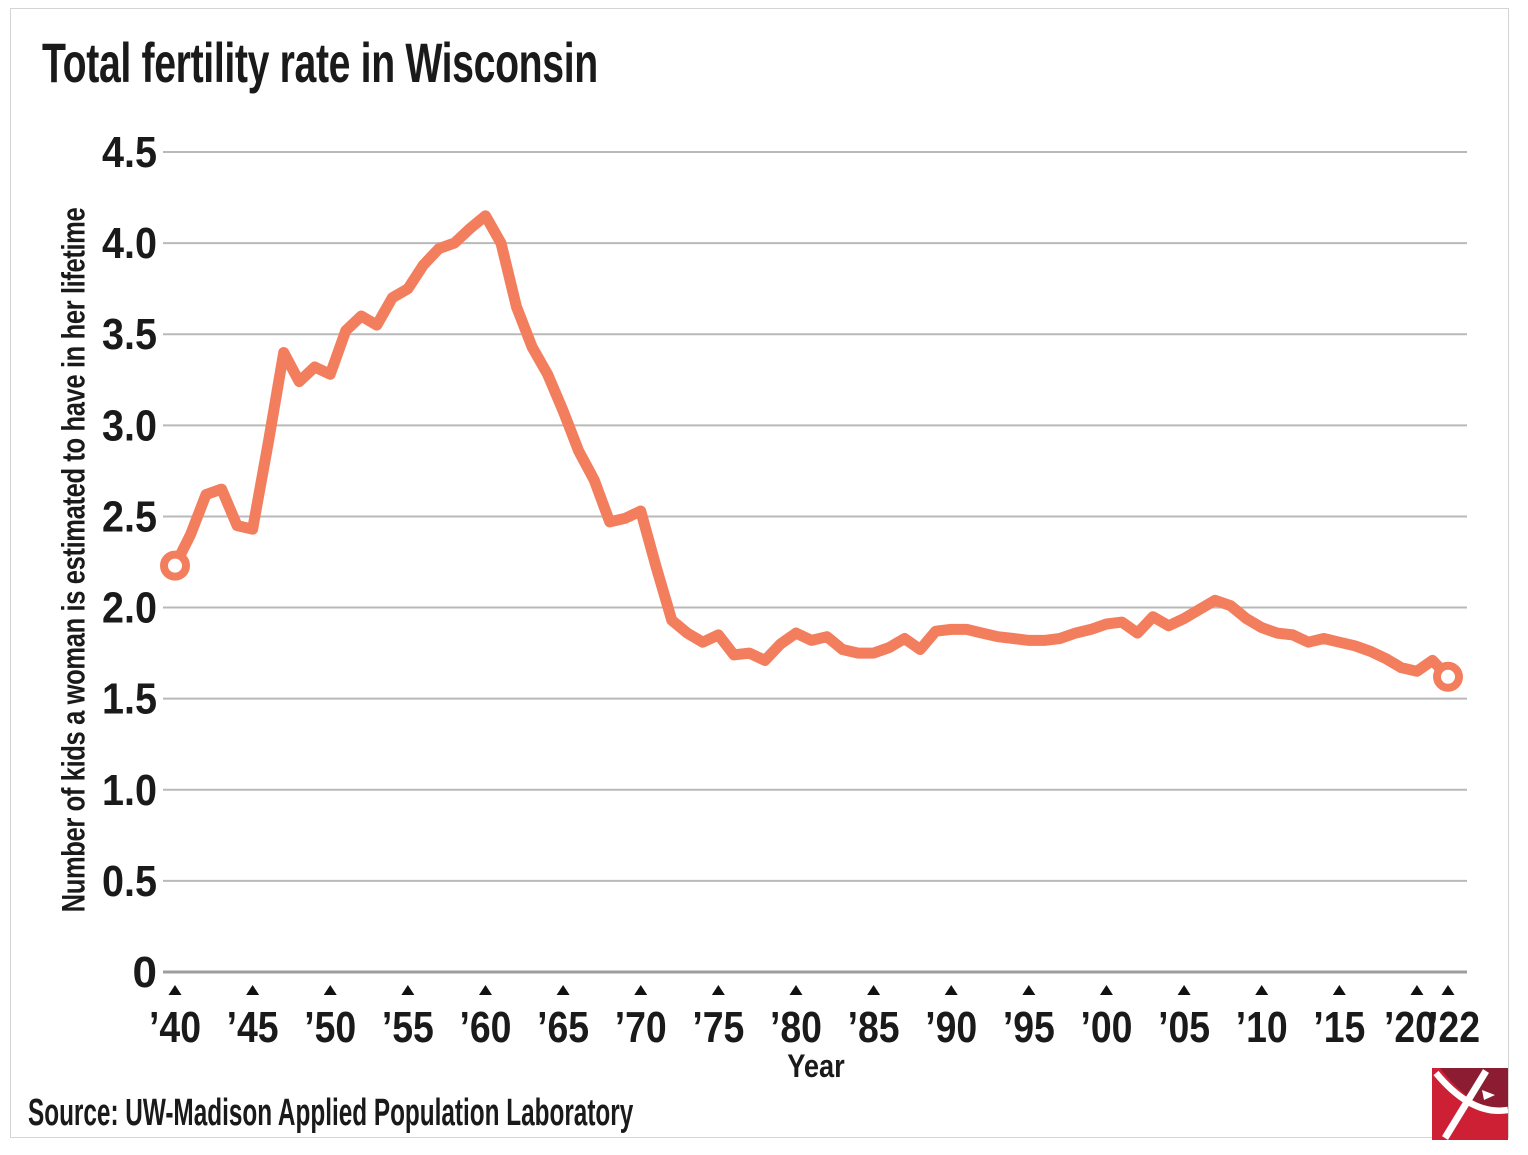 The height and width of the screenshot is (1155, 1528). Describe the element at coordinates (485, 1027) in the screenshot. I see `x-tick-label: ’60` at that location.